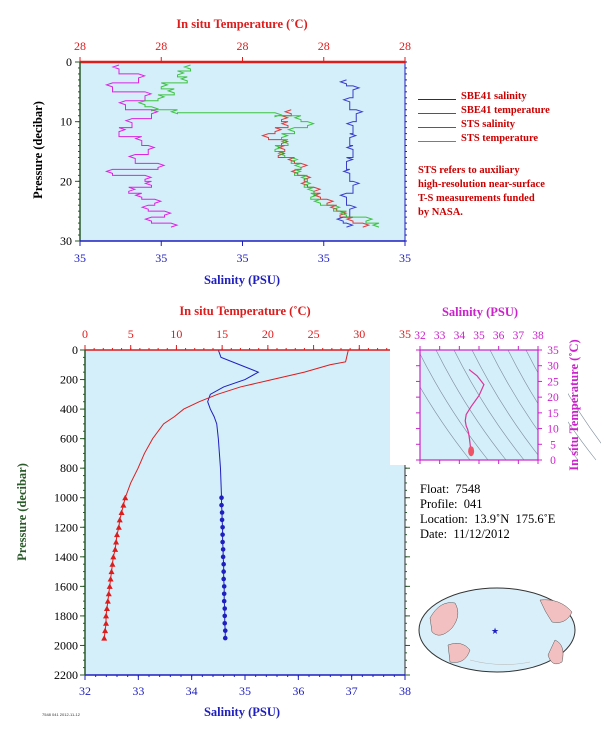 The width and height of the screenshot is (601, 736). Describe the element at coordinates (451, 504) in the screenshot. I see `profile-info: Profile: 041` at that location.